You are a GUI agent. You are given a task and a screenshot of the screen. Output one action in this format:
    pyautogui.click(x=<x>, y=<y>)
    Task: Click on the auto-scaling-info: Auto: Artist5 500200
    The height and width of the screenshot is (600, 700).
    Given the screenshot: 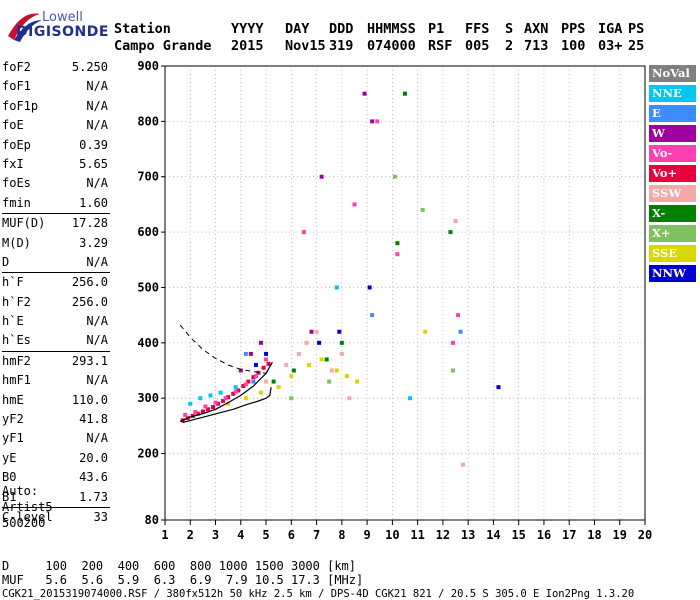 What is the action you would take?
    pyautogui.click(x=27, y=507)
    